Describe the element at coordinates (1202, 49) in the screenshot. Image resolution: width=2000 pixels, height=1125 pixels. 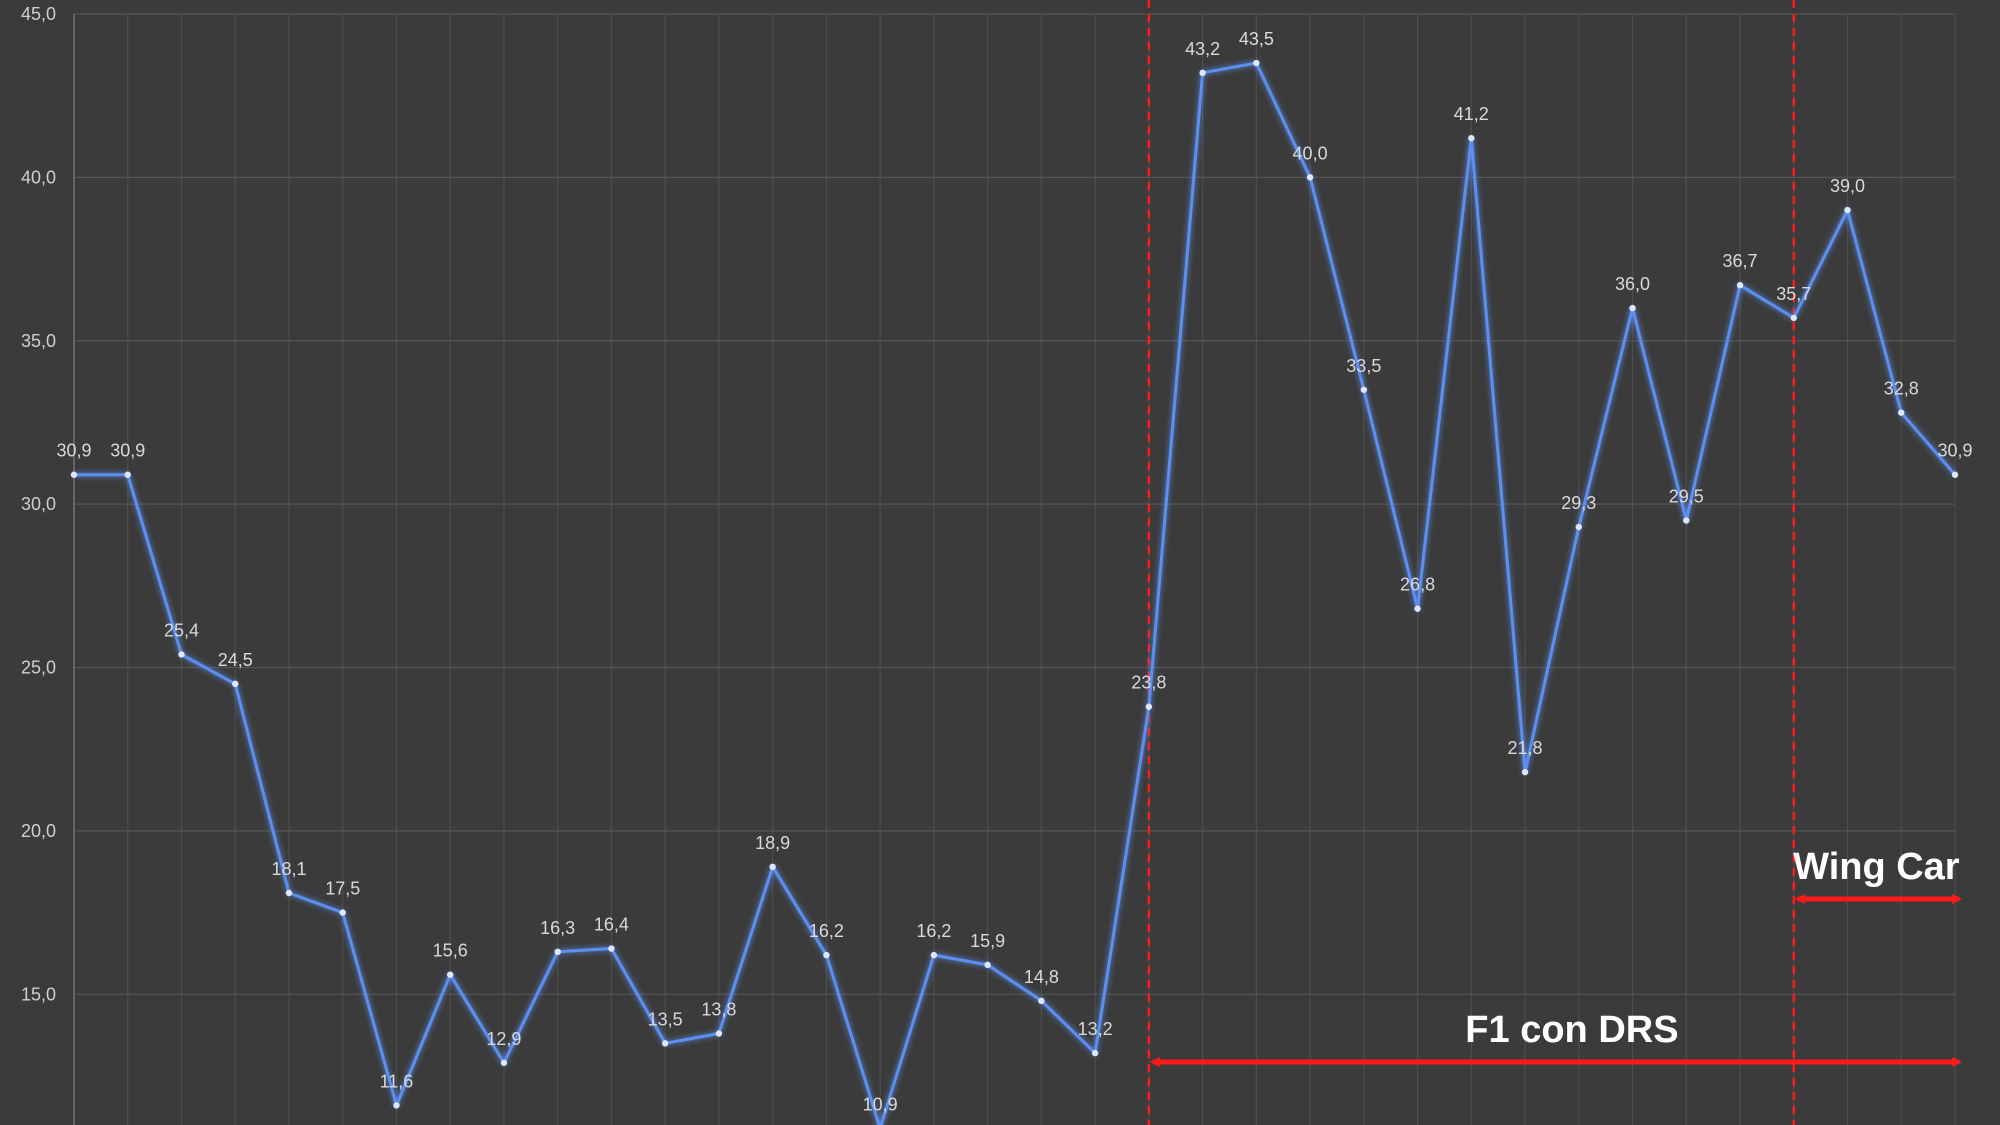
I see `data-label: 43,2` at that location.